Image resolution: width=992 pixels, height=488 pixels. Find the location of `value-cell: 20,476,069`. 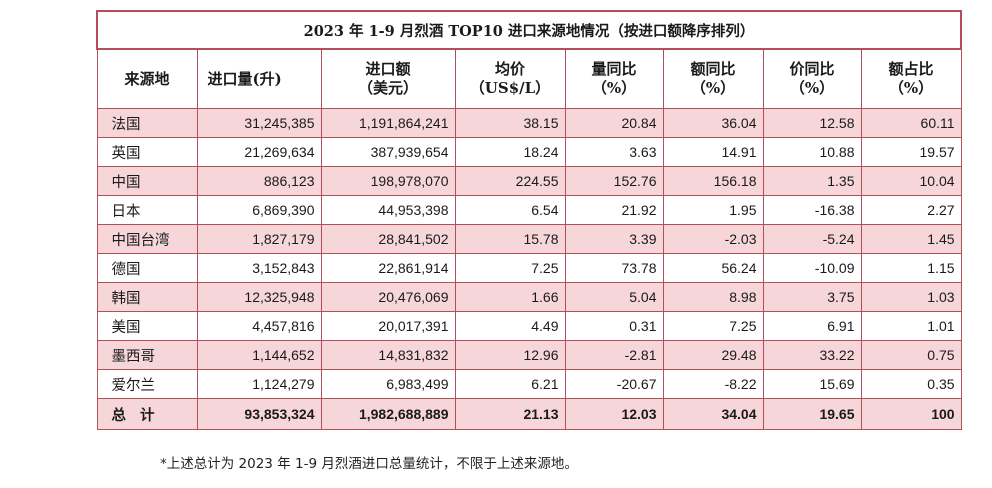

value-cell: 20,476,069 is located at coordinates (388, 297).